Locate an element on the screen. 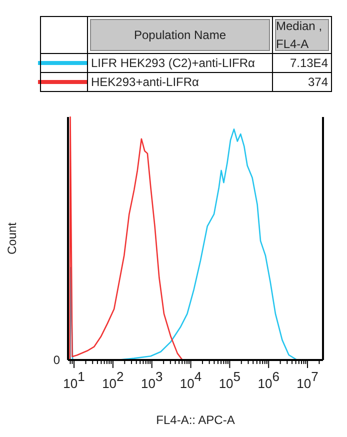 The width and height of the screenshot is (347, 437). text: Population Name is located at coordinates (180, 35).